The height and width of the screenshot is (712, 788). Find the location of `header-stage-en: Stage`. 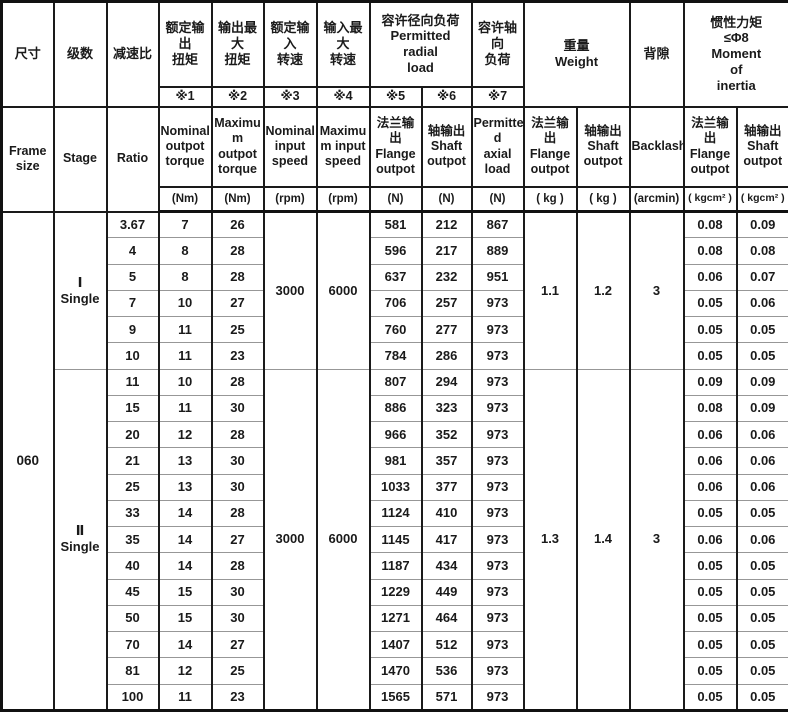

header-stage-en: Stage is located at coordinates (80, 159).